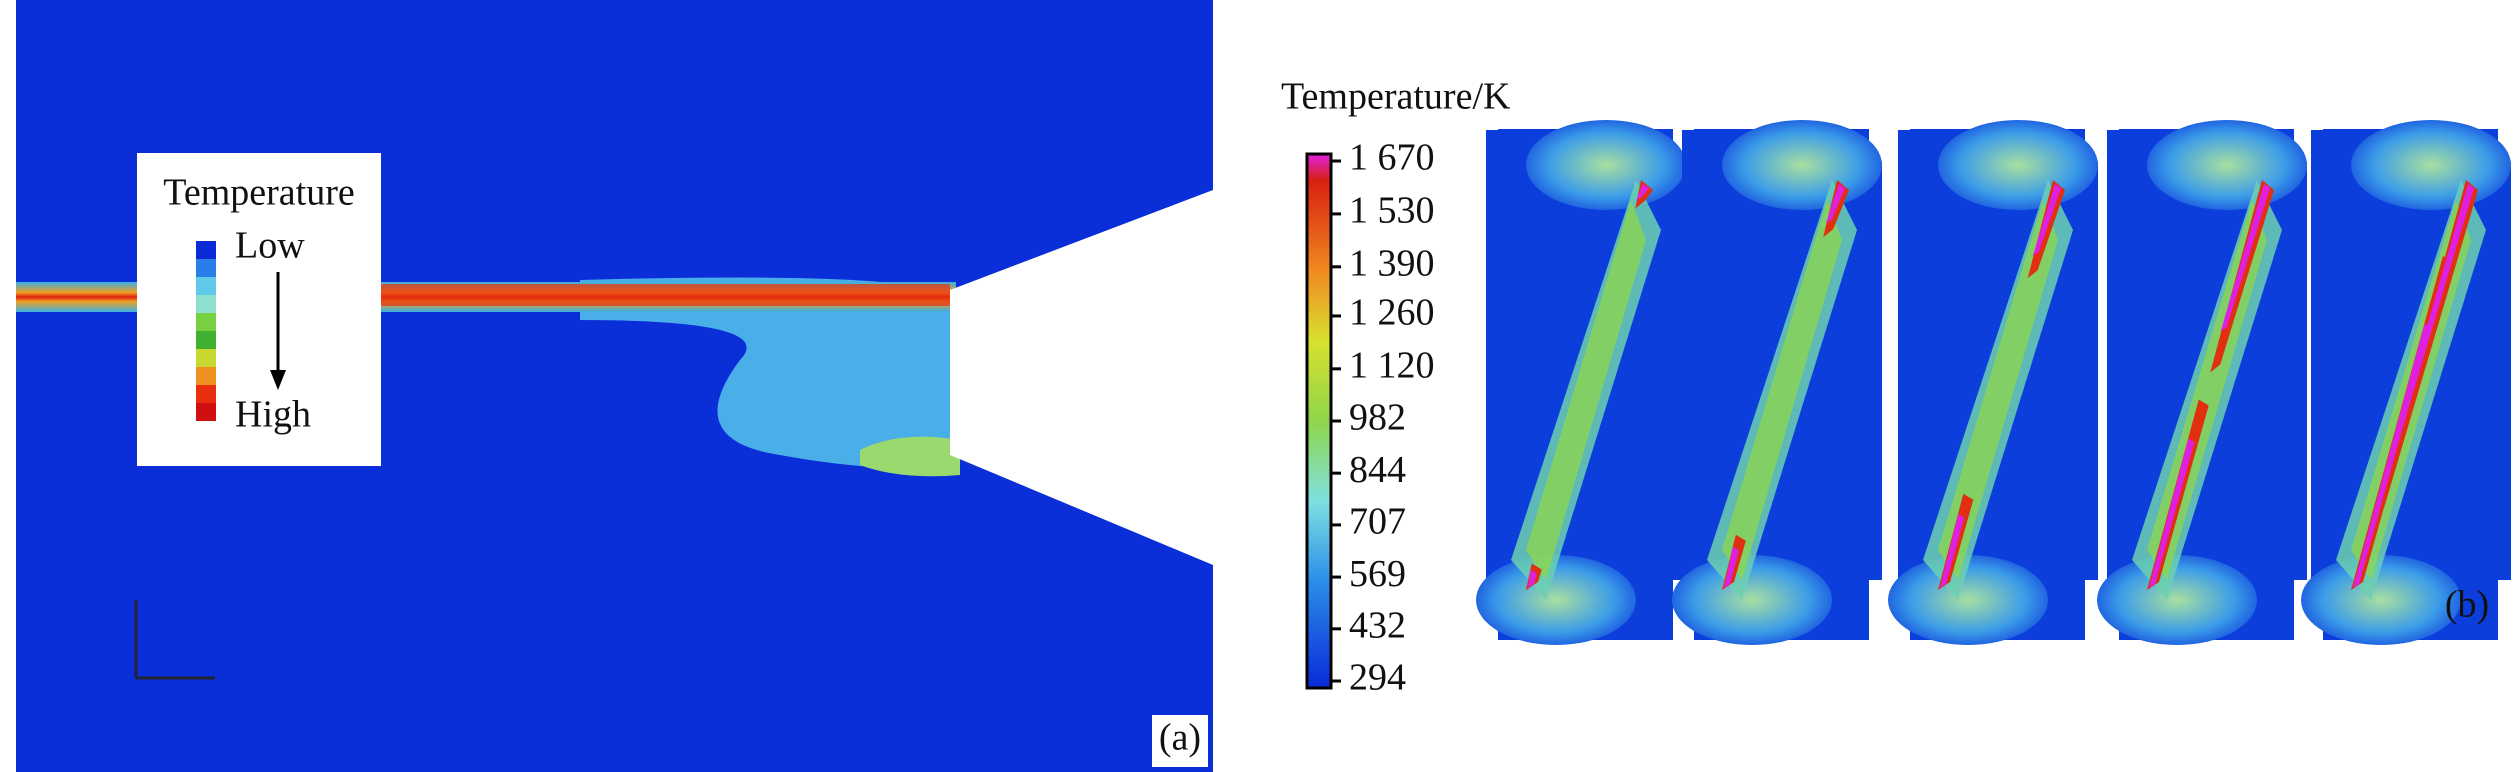  What do you see at coordinates (1319, 421) in the screenshot?
I see `colorbar` at bounding box center [1319, 421].